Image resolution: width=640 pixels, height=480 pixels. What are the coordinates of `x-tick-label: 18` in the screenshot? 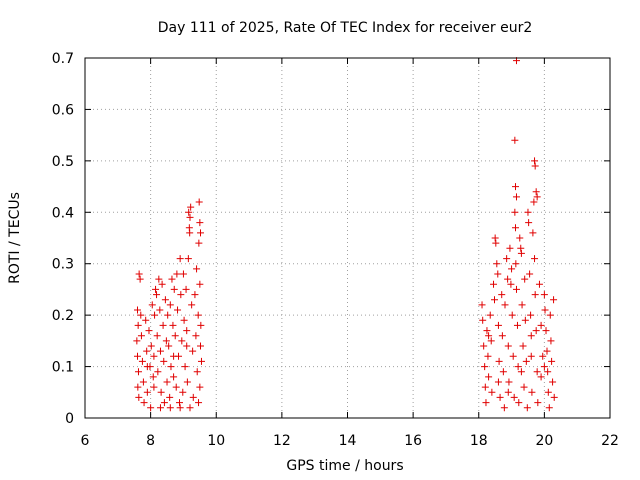 It's located at (479, 441).